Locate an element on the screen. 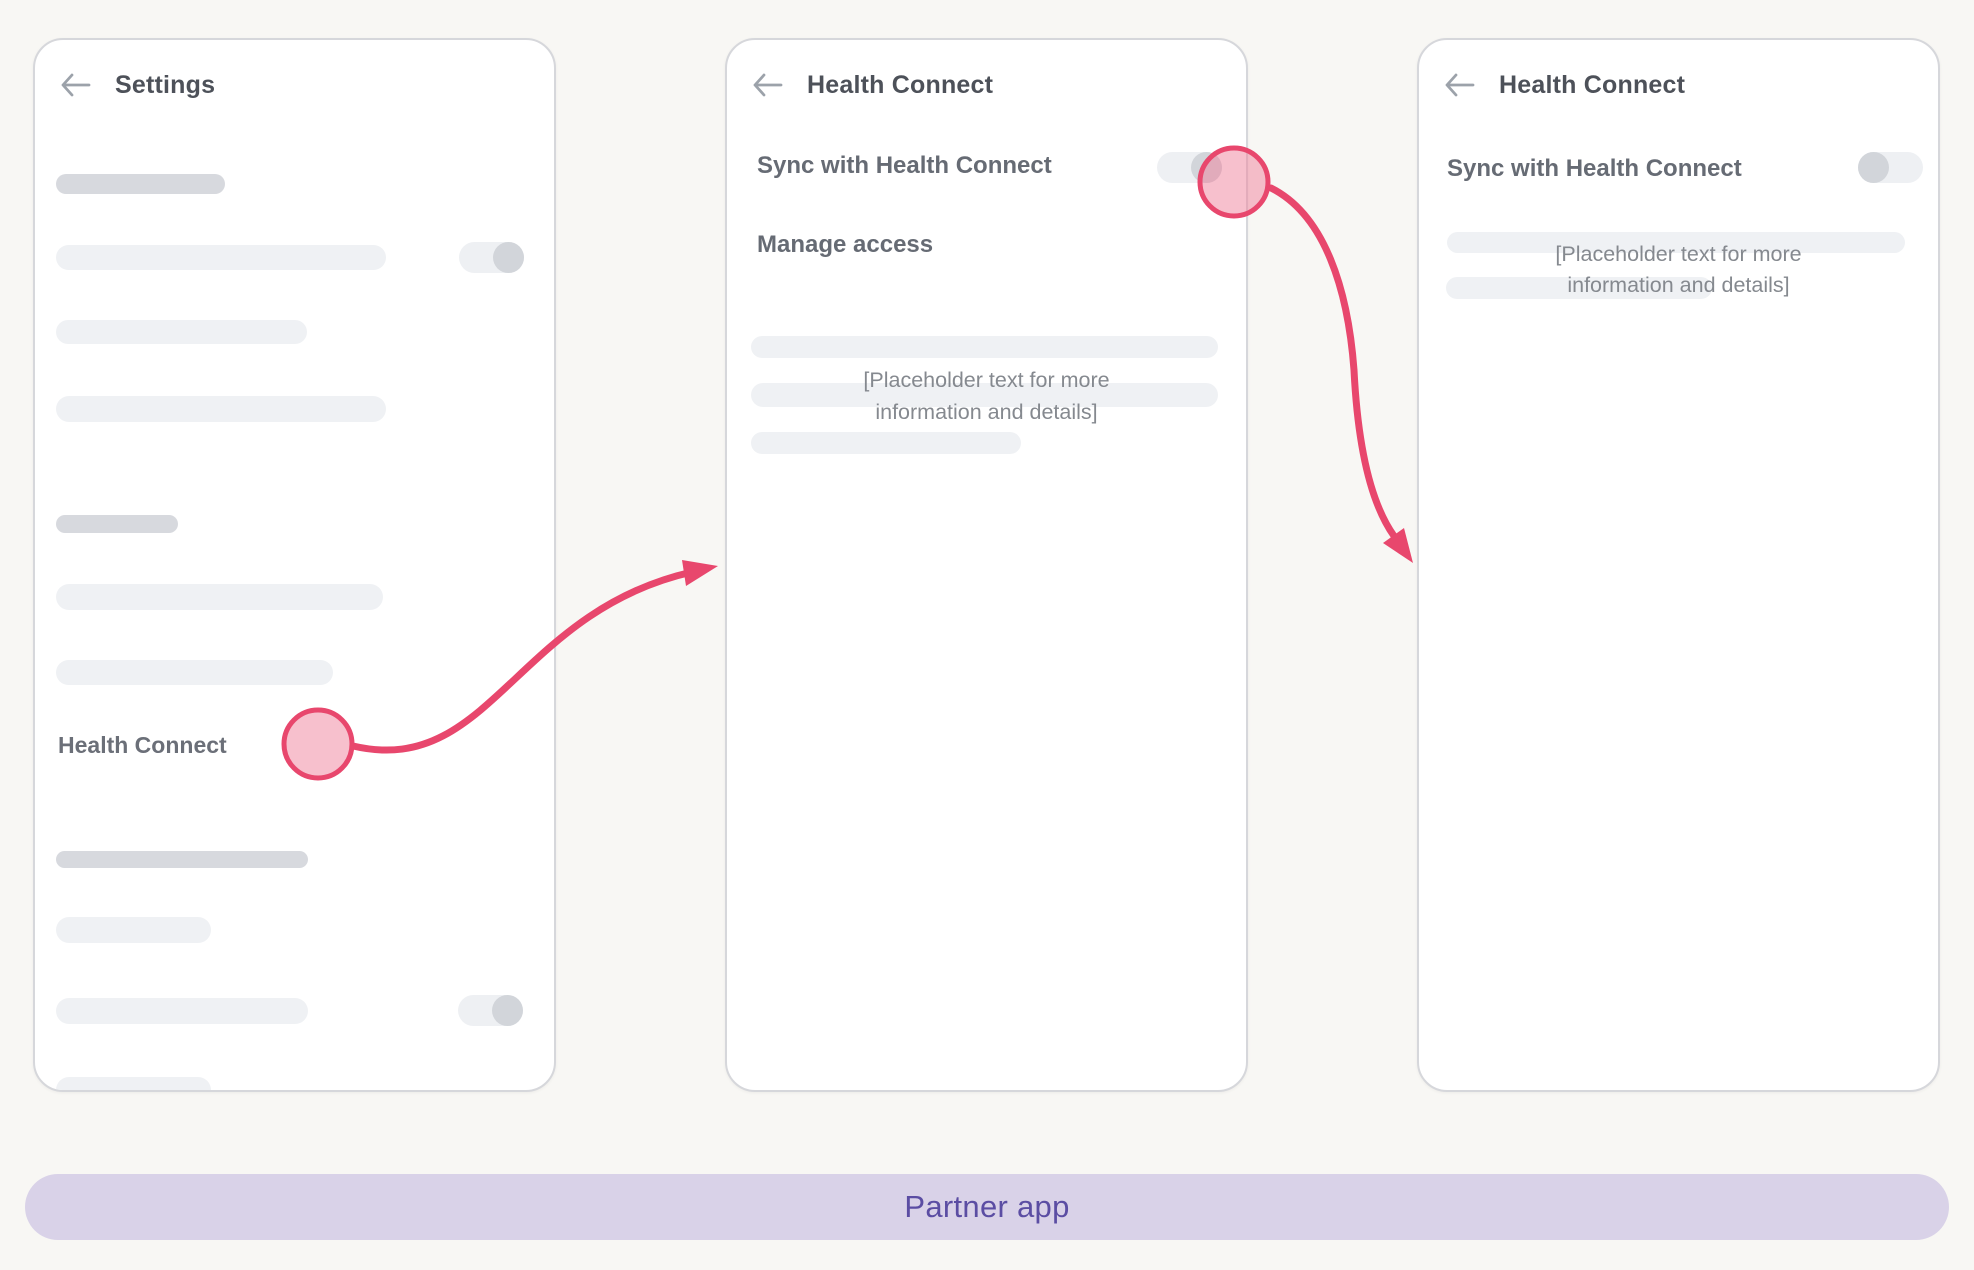 This screenshot has height=1270, width=1974. partner-app-label: Partner app is located at coordinates (987, 1206).